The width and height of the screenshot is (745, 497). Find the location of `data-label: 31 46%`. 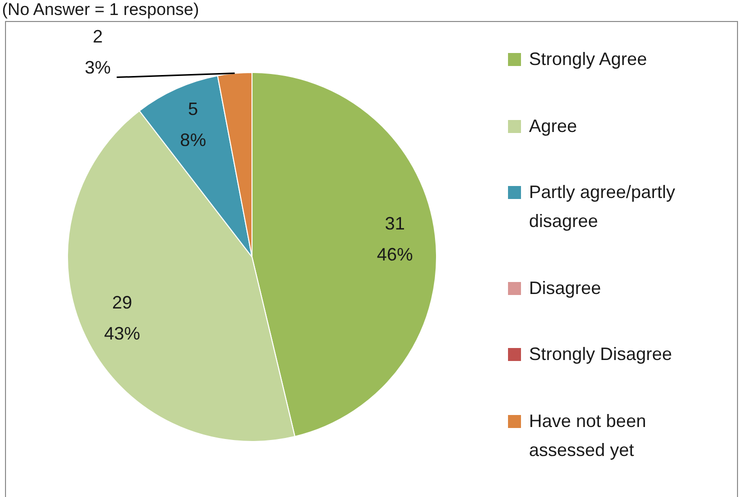

data-label: 31 46% is located at coordinates (394, 239).